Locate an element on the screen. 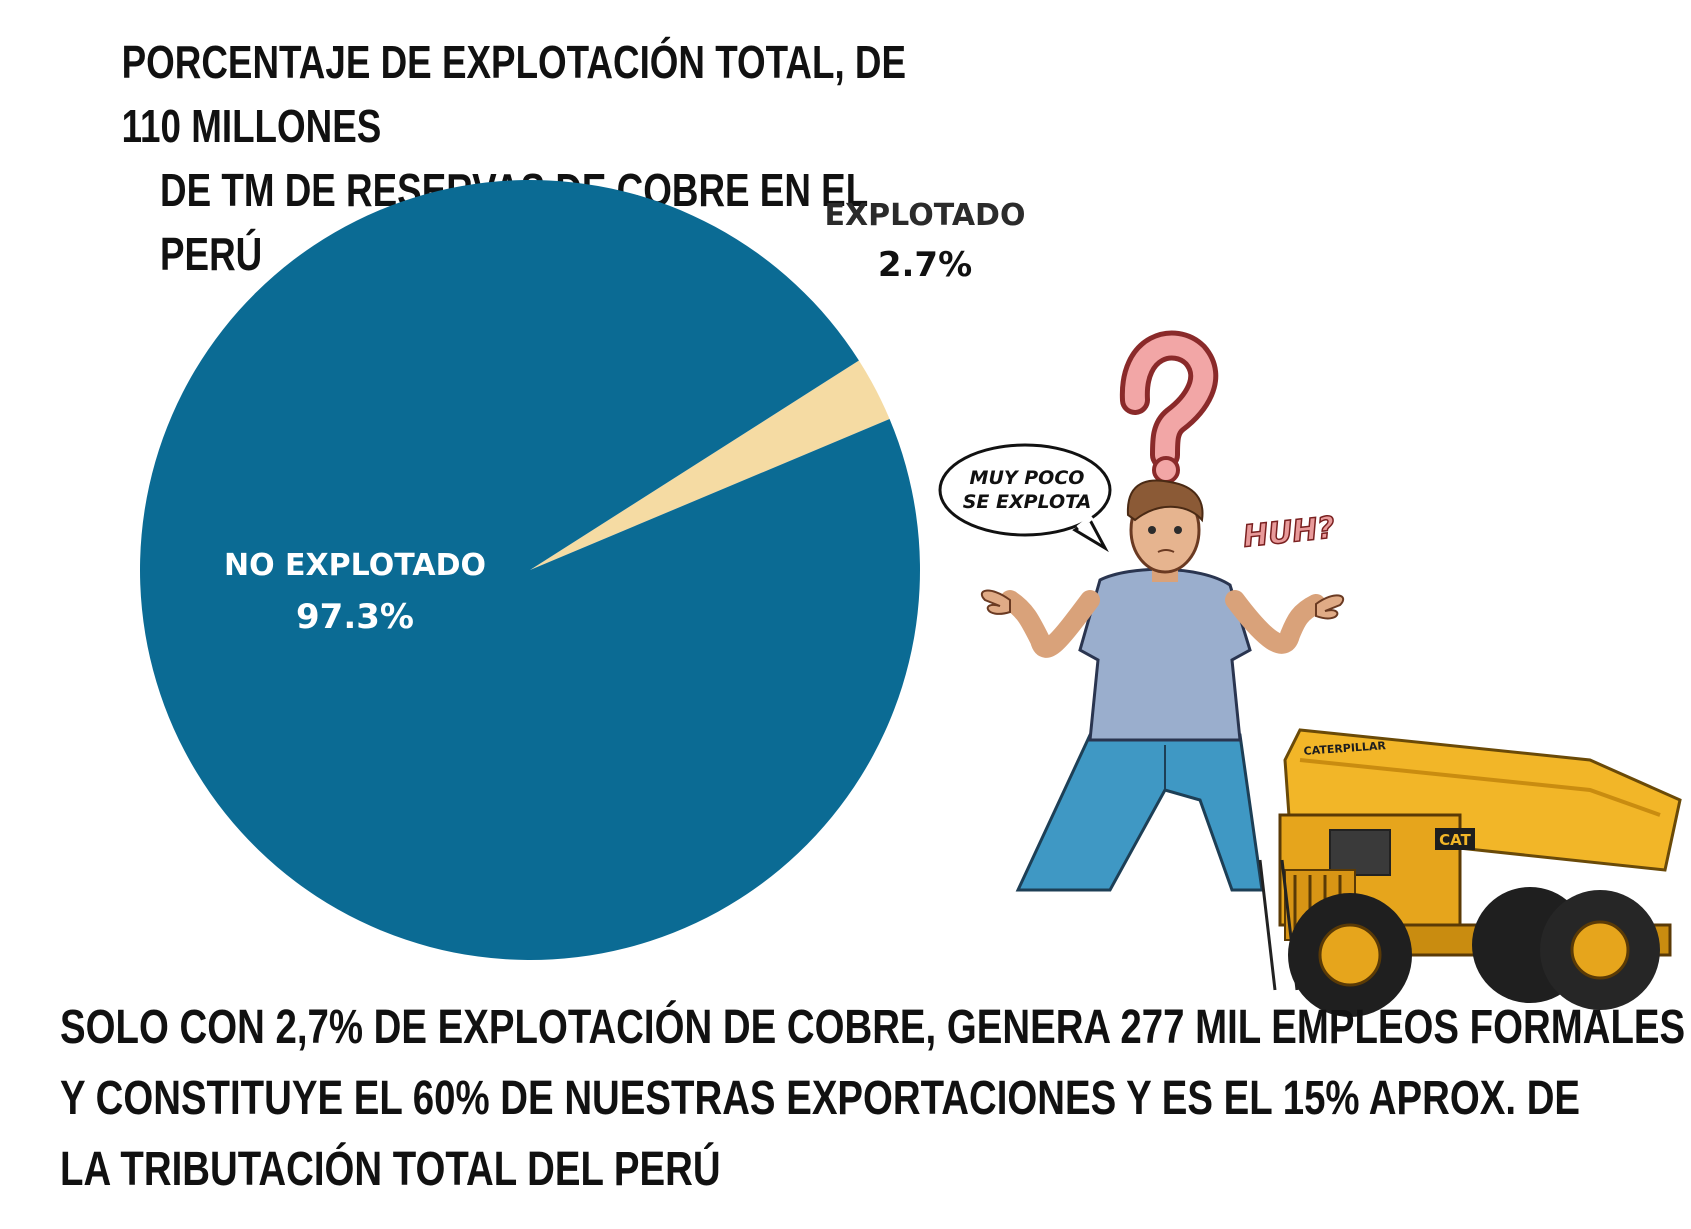 The height and width of the screenshot is (1229, 1691). question-mark-icon is located at coordinates (1169, 407).